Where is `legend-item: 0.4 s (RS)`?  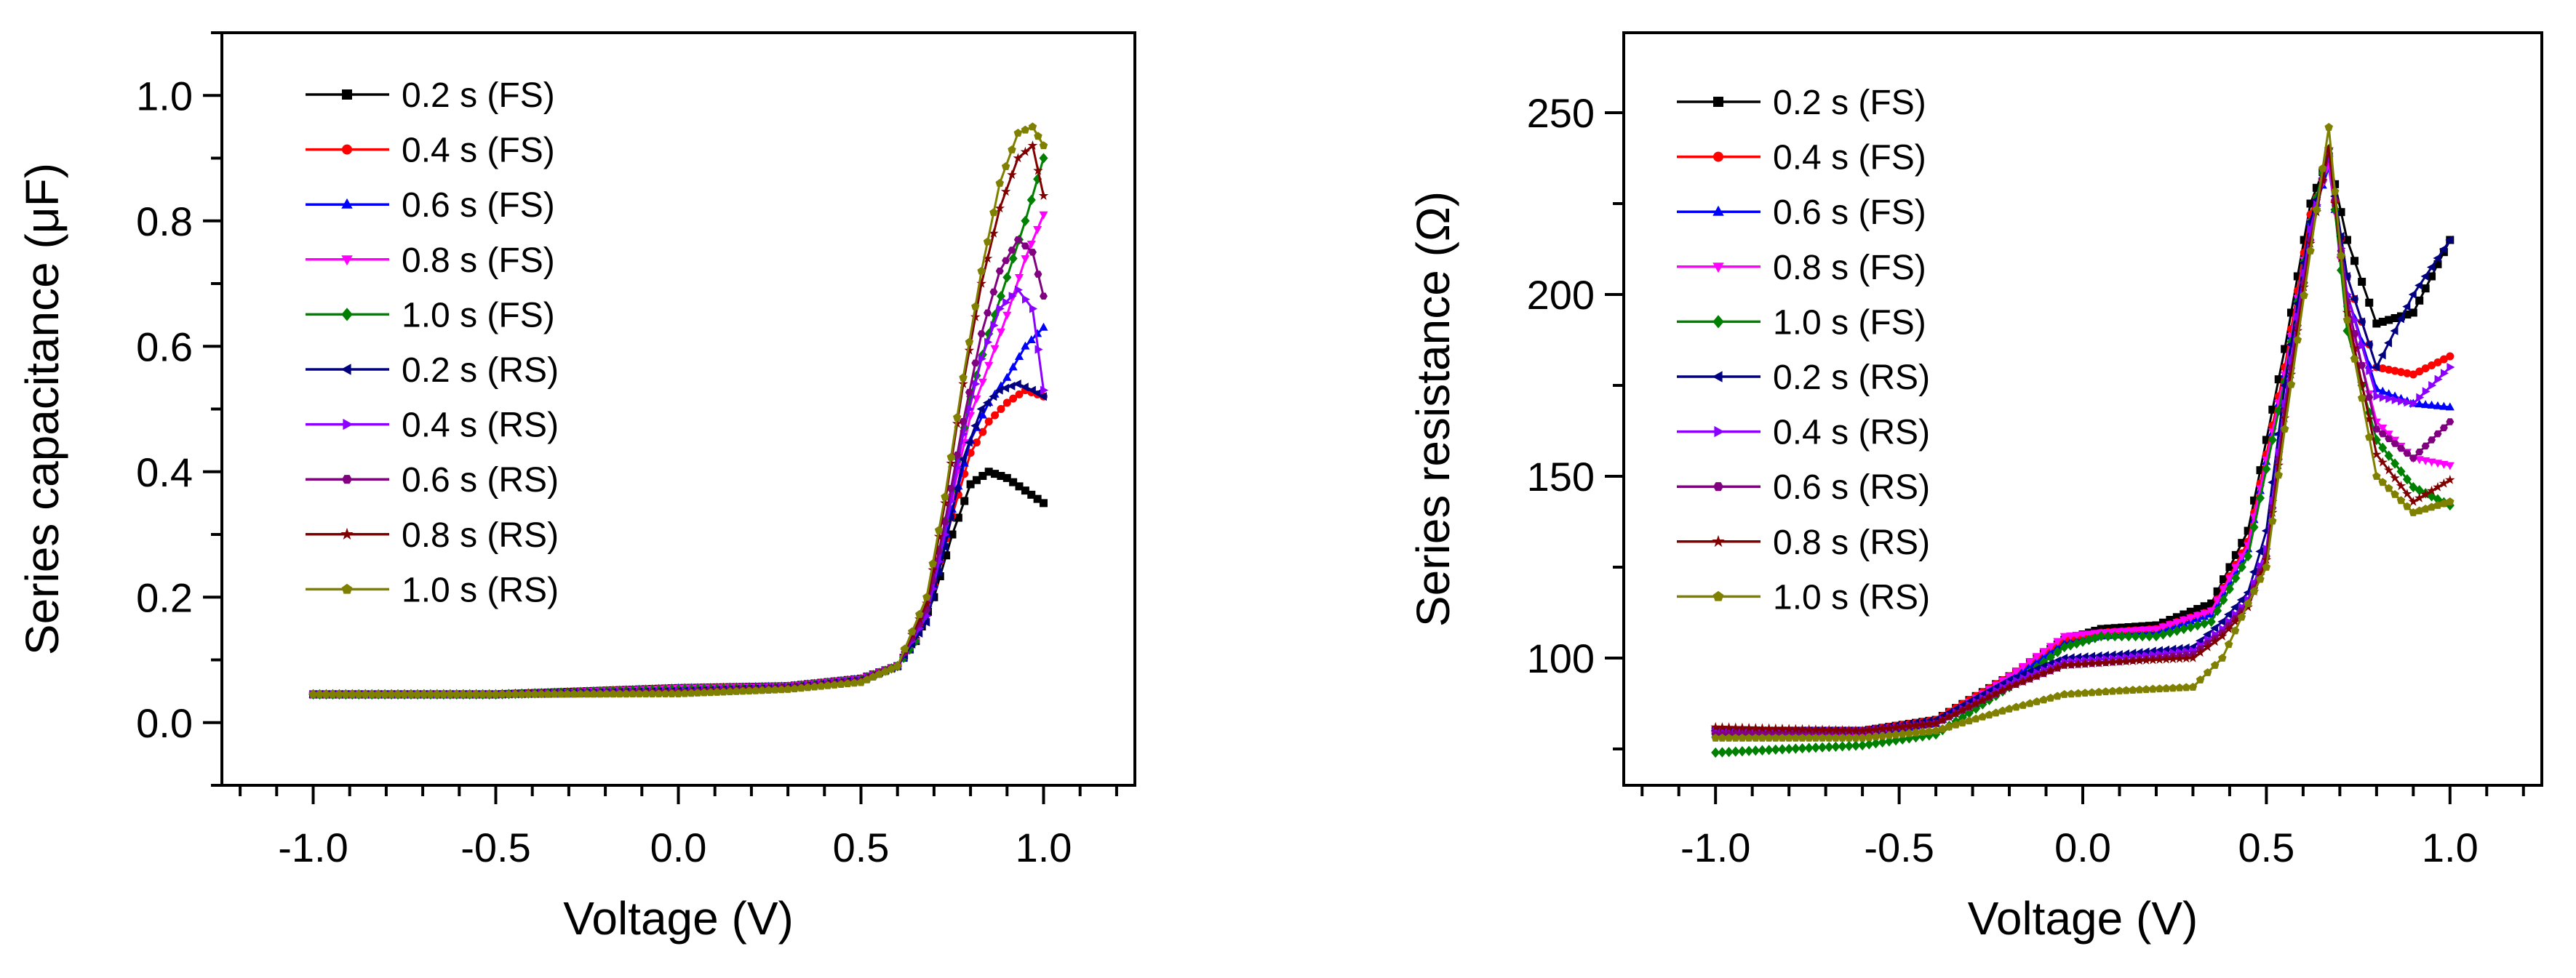
legend-item: 0.4 s (RS) is located at coordinates (1803, 433).